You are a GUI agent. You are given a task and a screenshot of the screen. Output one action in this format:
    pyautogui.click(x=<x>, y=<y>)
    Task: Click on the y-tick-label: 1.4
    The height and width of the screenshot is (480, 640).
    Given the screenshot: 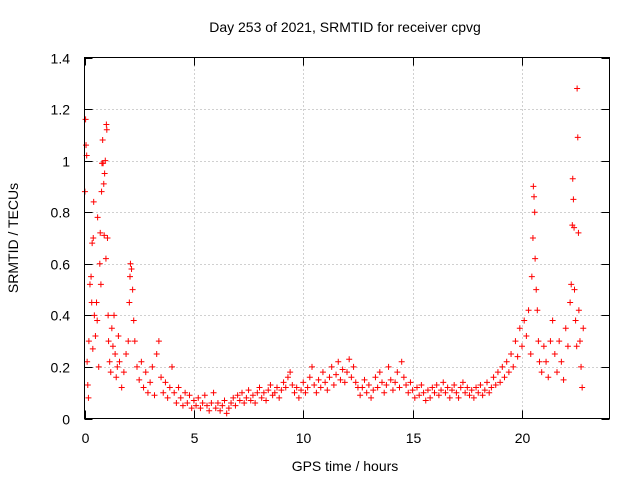 What is the action you would take?
    pyautogui.click(x=61, y=59)
    